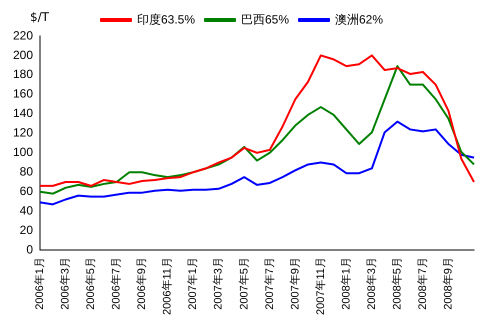 This screenshot has height=326, width=504. I want to click on y-tick-label: 80, so click(27, 171).